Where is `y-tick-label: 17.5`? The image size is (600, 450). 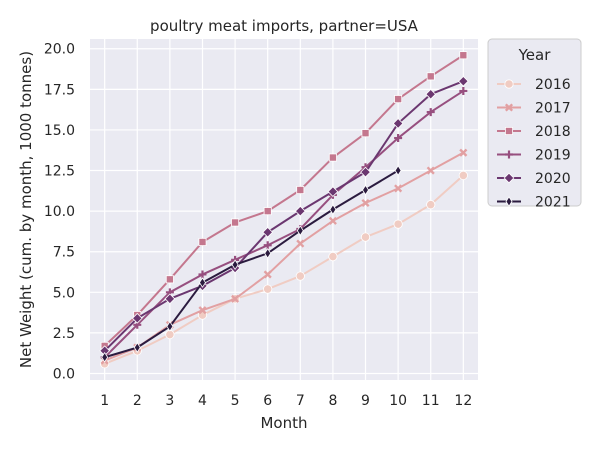
y-tick-label: 17.5 is located at coordinates (59, 90).